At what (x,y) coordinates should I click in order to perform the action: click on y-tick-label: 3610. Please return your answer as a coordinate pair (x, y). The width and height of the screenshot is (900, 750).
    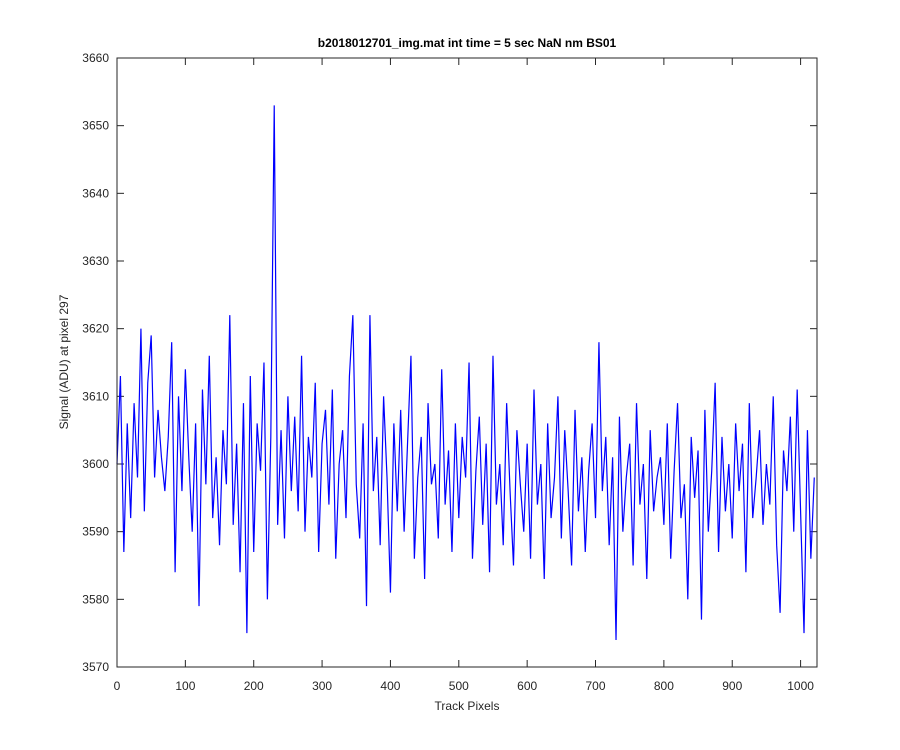
    Looking at the image, I should click on (95, 396).